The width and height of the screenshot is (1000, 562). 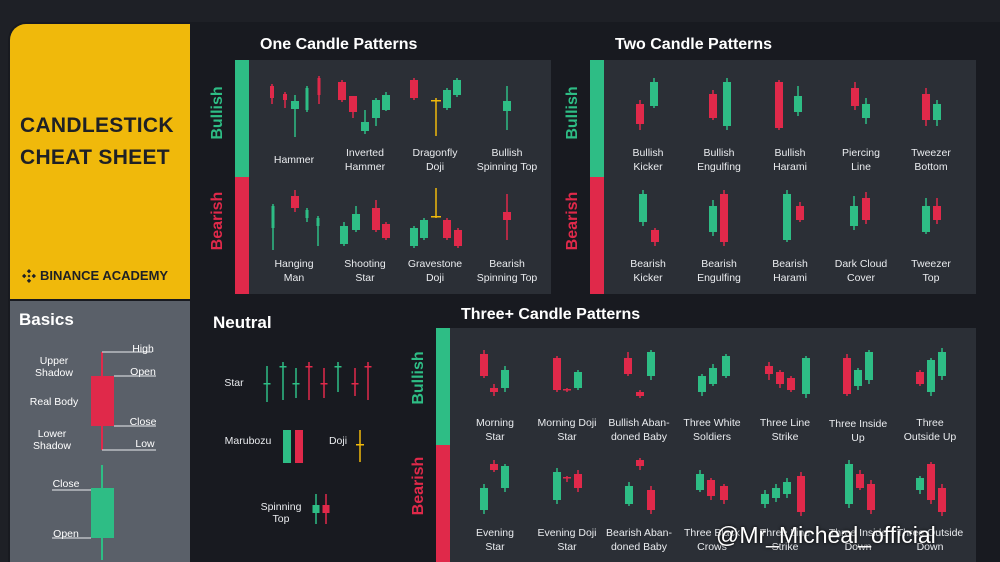 I want to click on two-bearish-bar, so click(x=597, y=235).